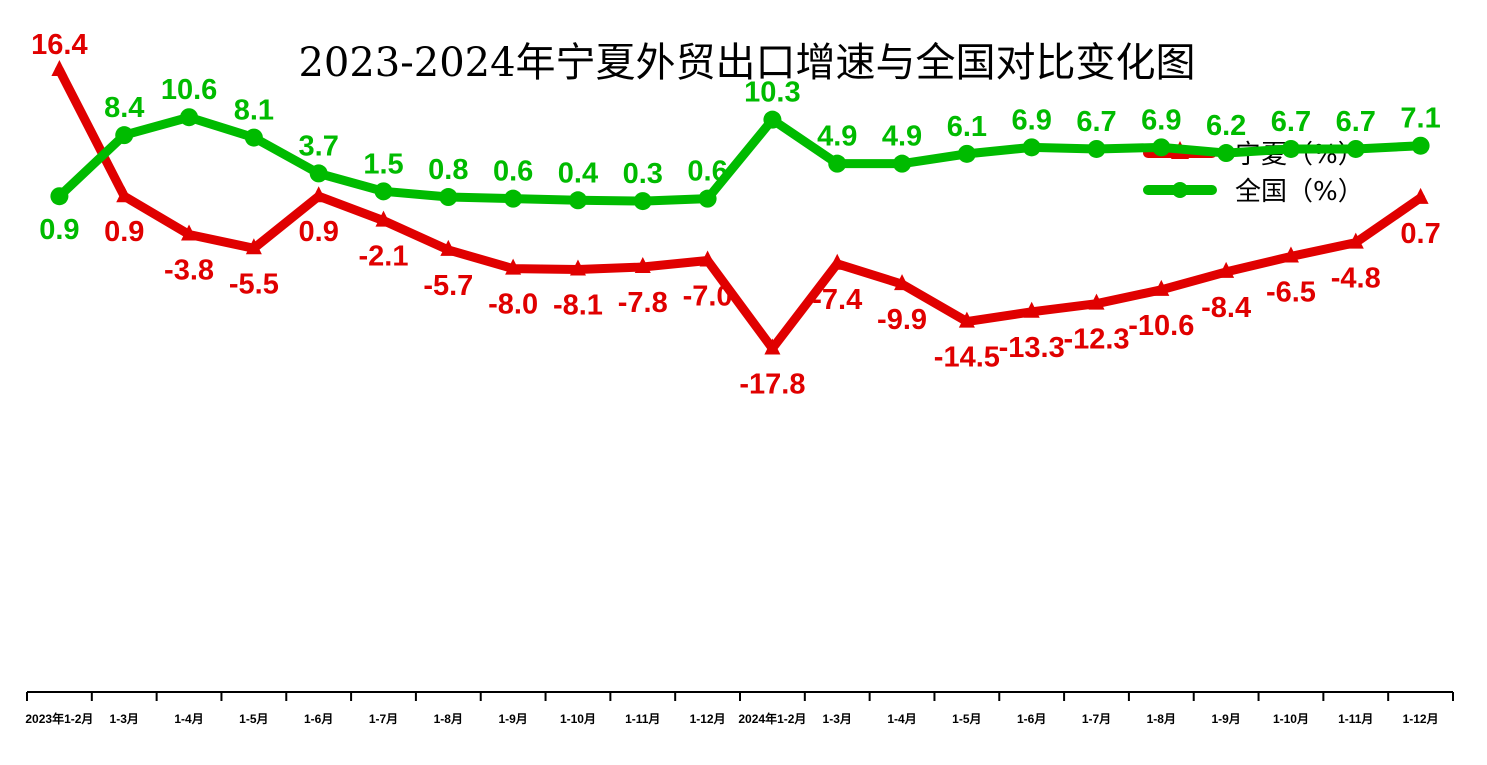 The height and width of the screenshot is (765, 1487). What do you see at coordinates (1226, 126) in the screenshot?
I see `data-label: 6.2` at bounding box center [1226, 126].